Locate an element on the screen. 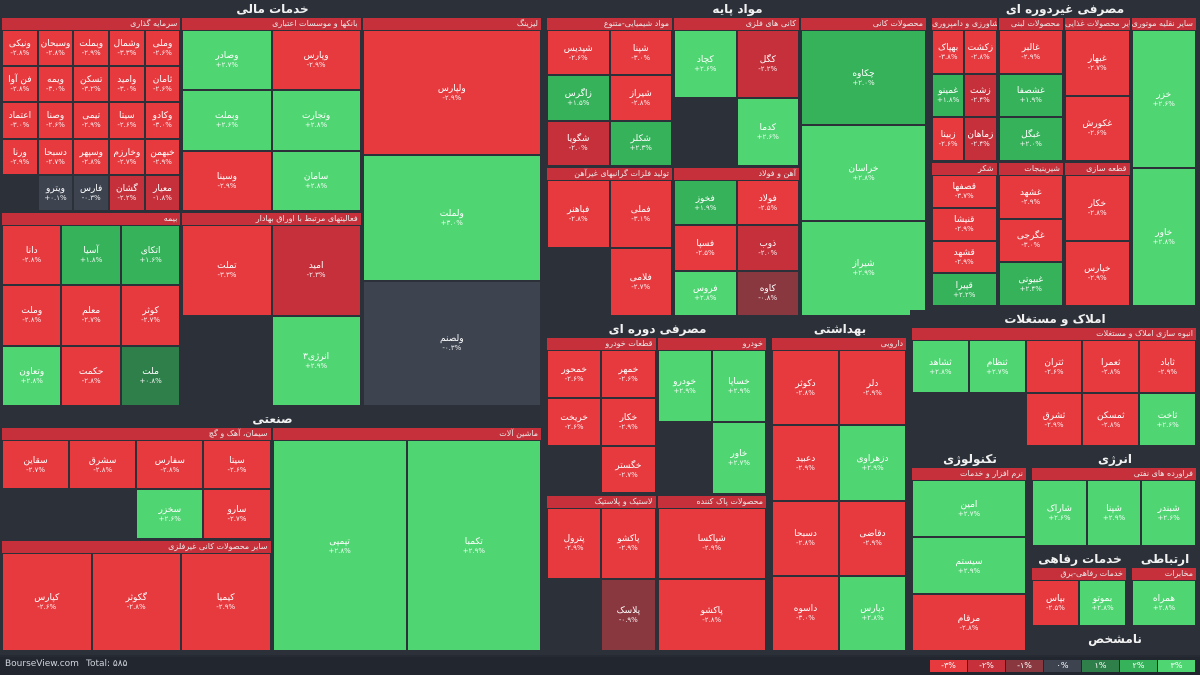  stock-tile: دقاضی -۲.۹% is located at coordinates (872, 538).